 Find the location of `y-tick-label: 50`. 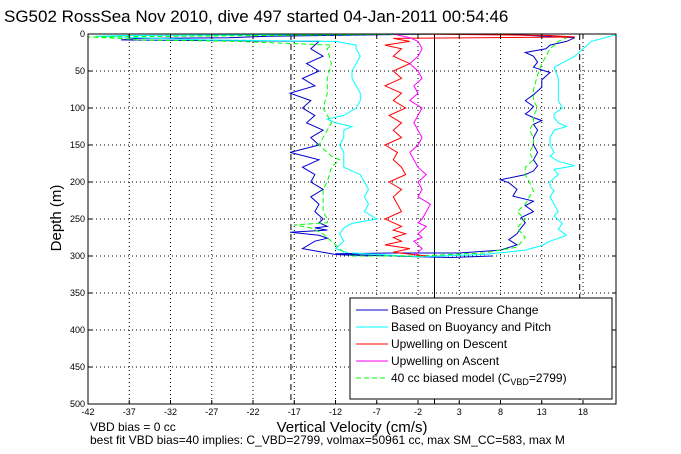

y-tick-label: 50 is located at coordinates (80, 71).